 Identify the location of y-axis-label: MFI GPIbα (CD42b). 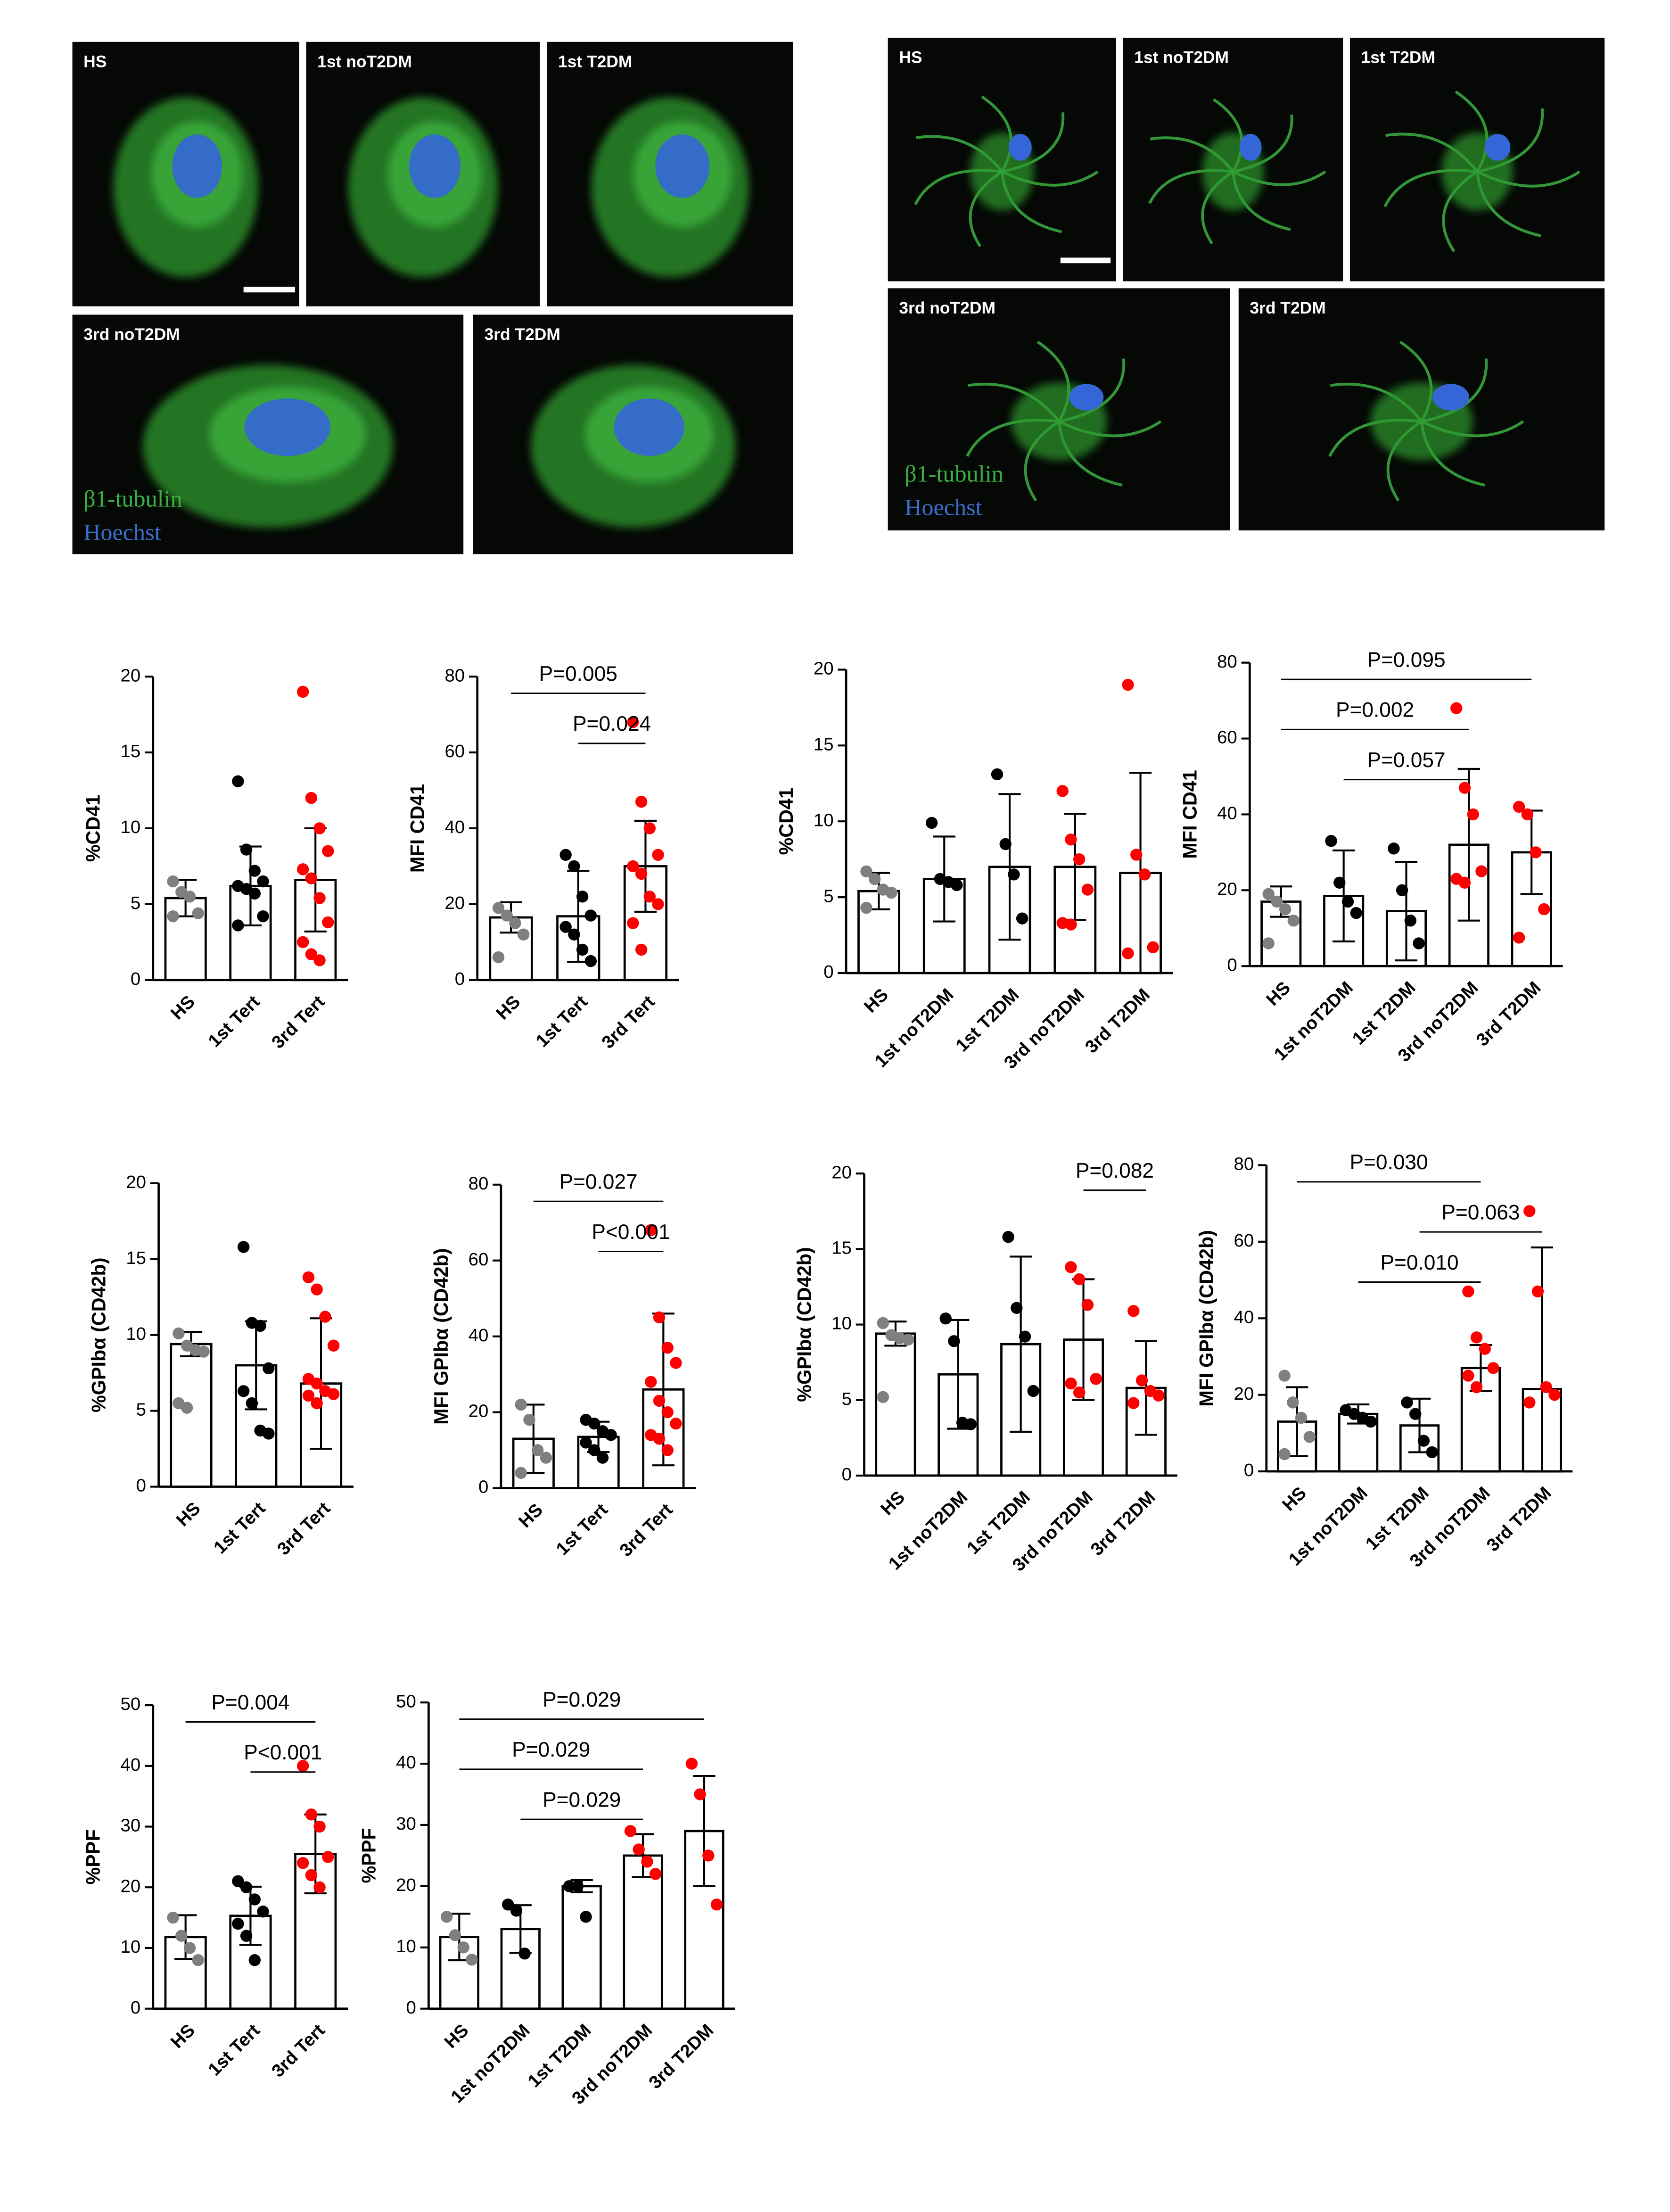
(441, 1336).